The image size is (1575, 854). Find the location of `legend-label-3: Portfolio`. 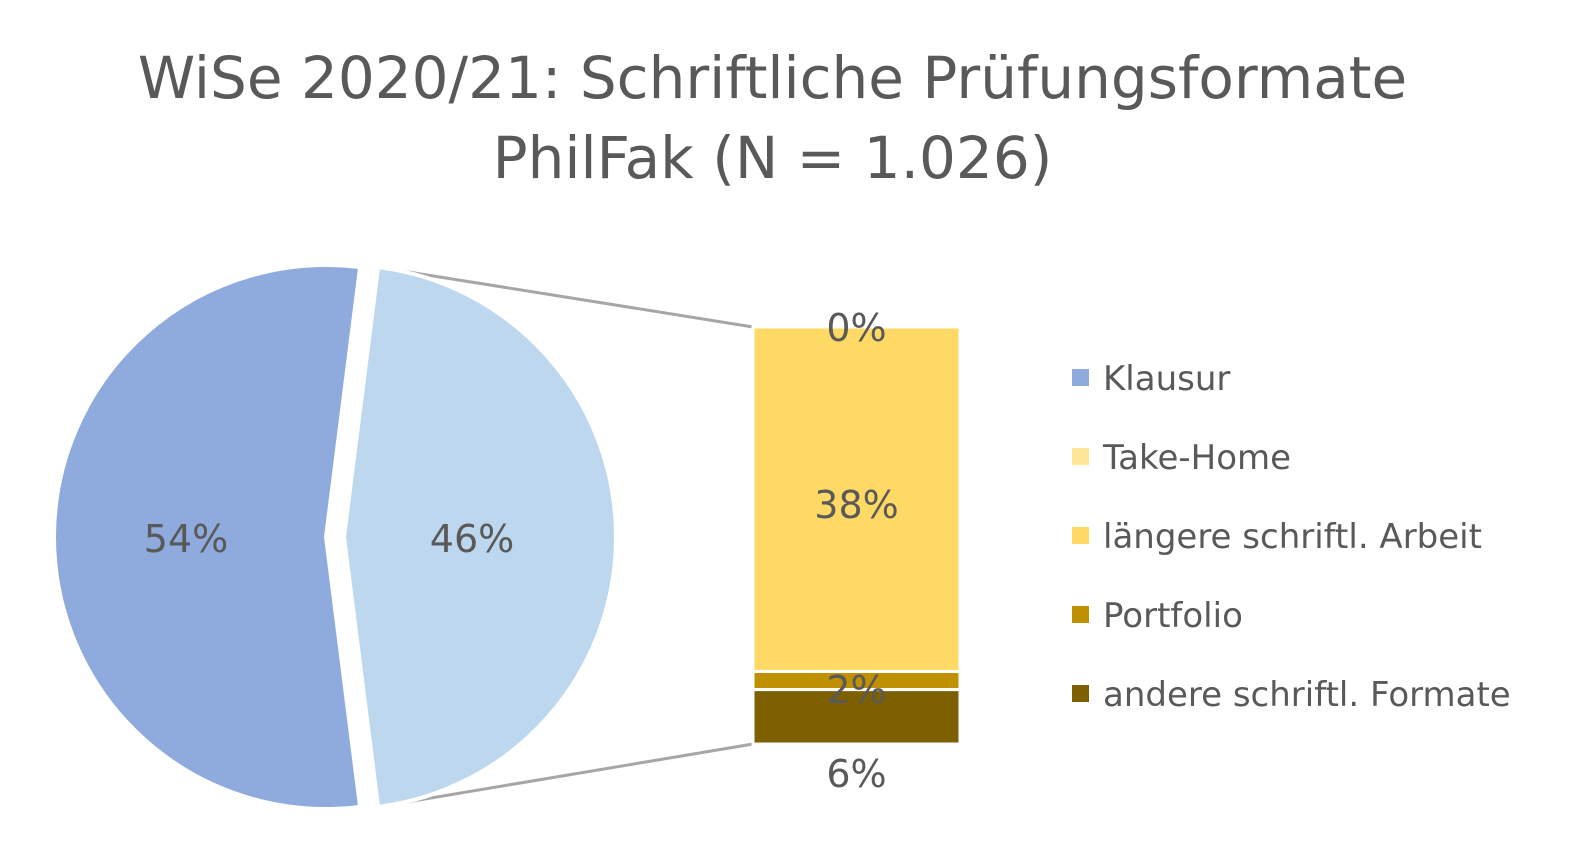

legend-label-3: Portfolio is located at coordinates (1173, 616).